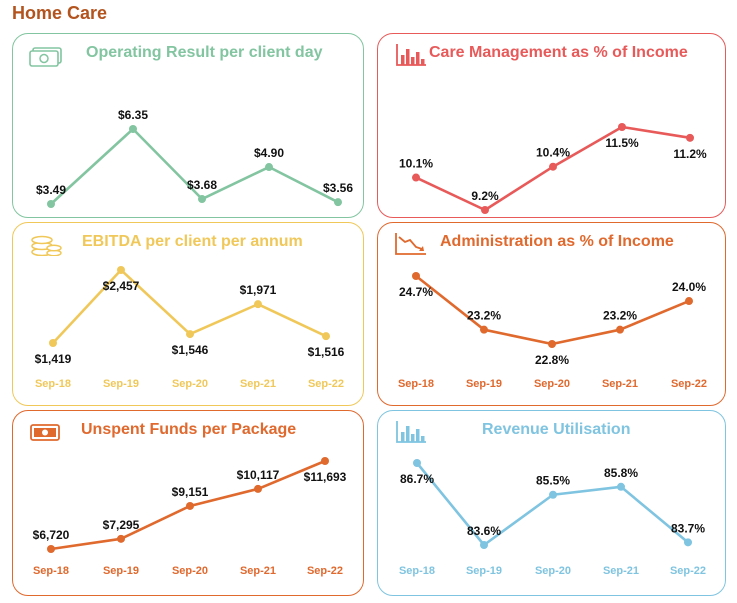  I want to click on data-label: $6,720, so click(51, 535).